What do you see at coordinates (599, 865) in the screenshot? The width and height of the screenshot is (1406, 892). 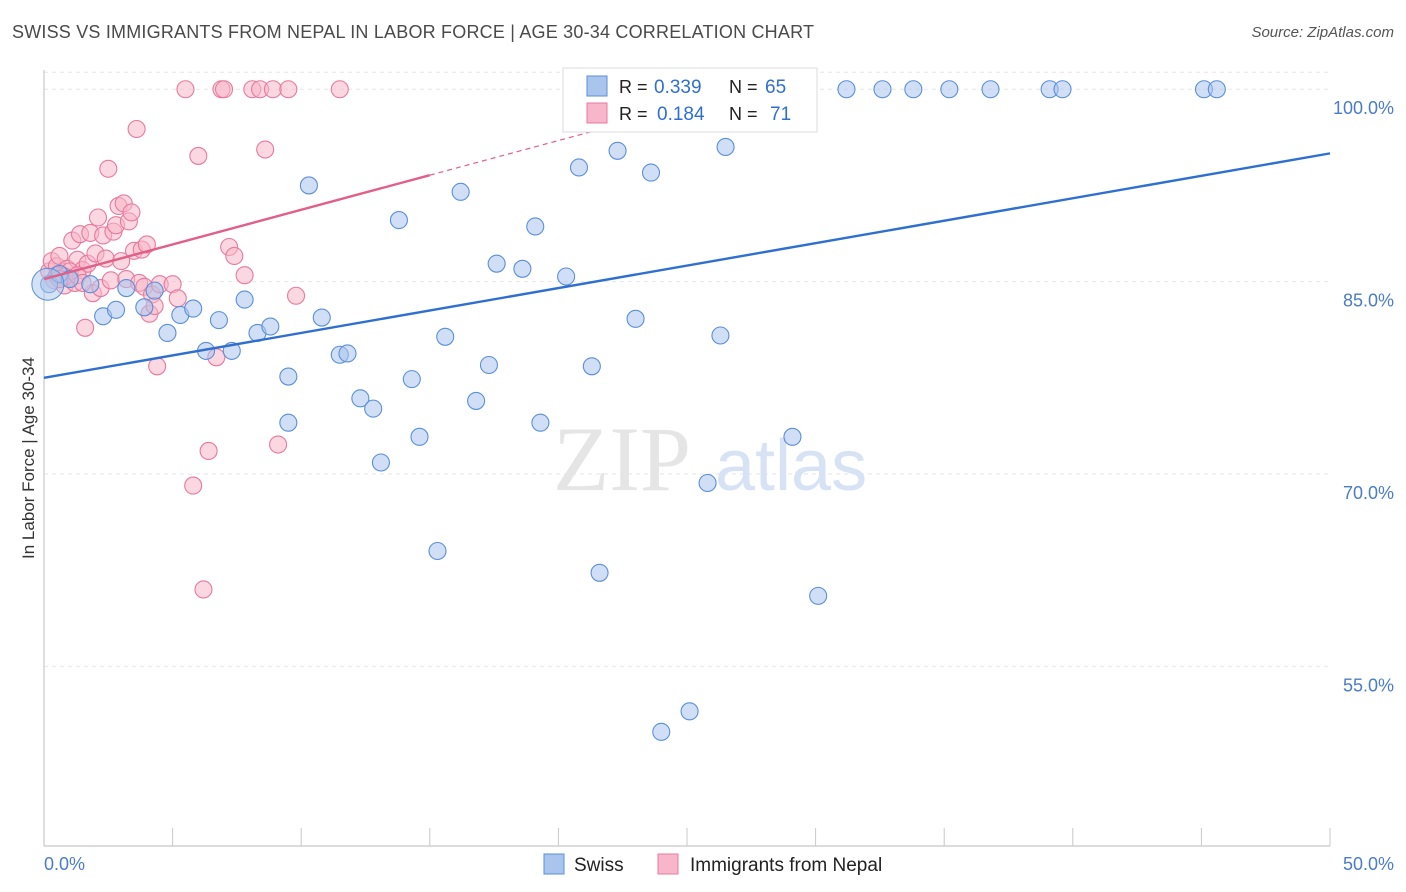 I see `bottom-legend-label-swiss: Swiss` at bounding box center [599, 865].